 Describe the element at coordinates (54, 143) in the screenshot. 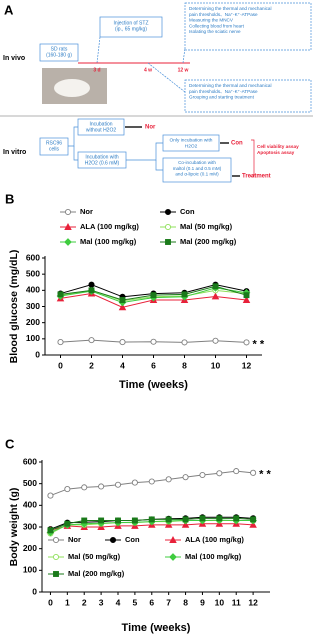

I see `diagram-text: RSC96` at that location.